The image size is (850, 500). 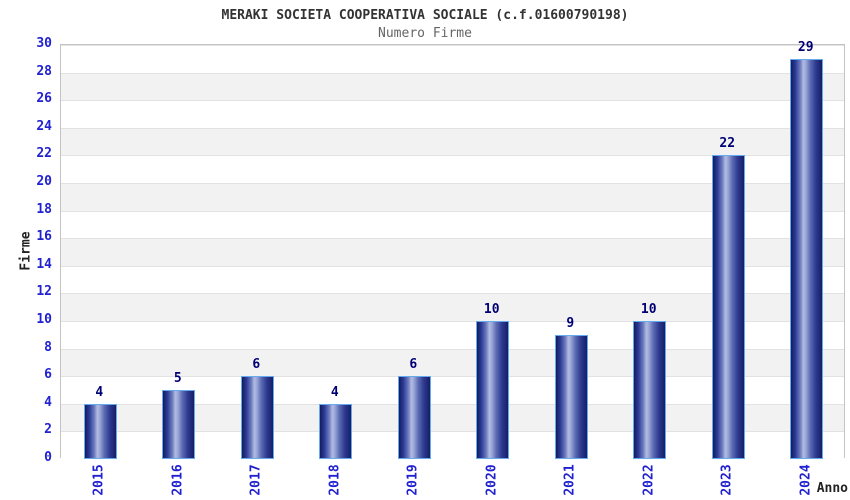 What do you see at coordinates (48, 347) in the screenshot?
I see `y-tick-8: 8` at bounding box center [48, 347].